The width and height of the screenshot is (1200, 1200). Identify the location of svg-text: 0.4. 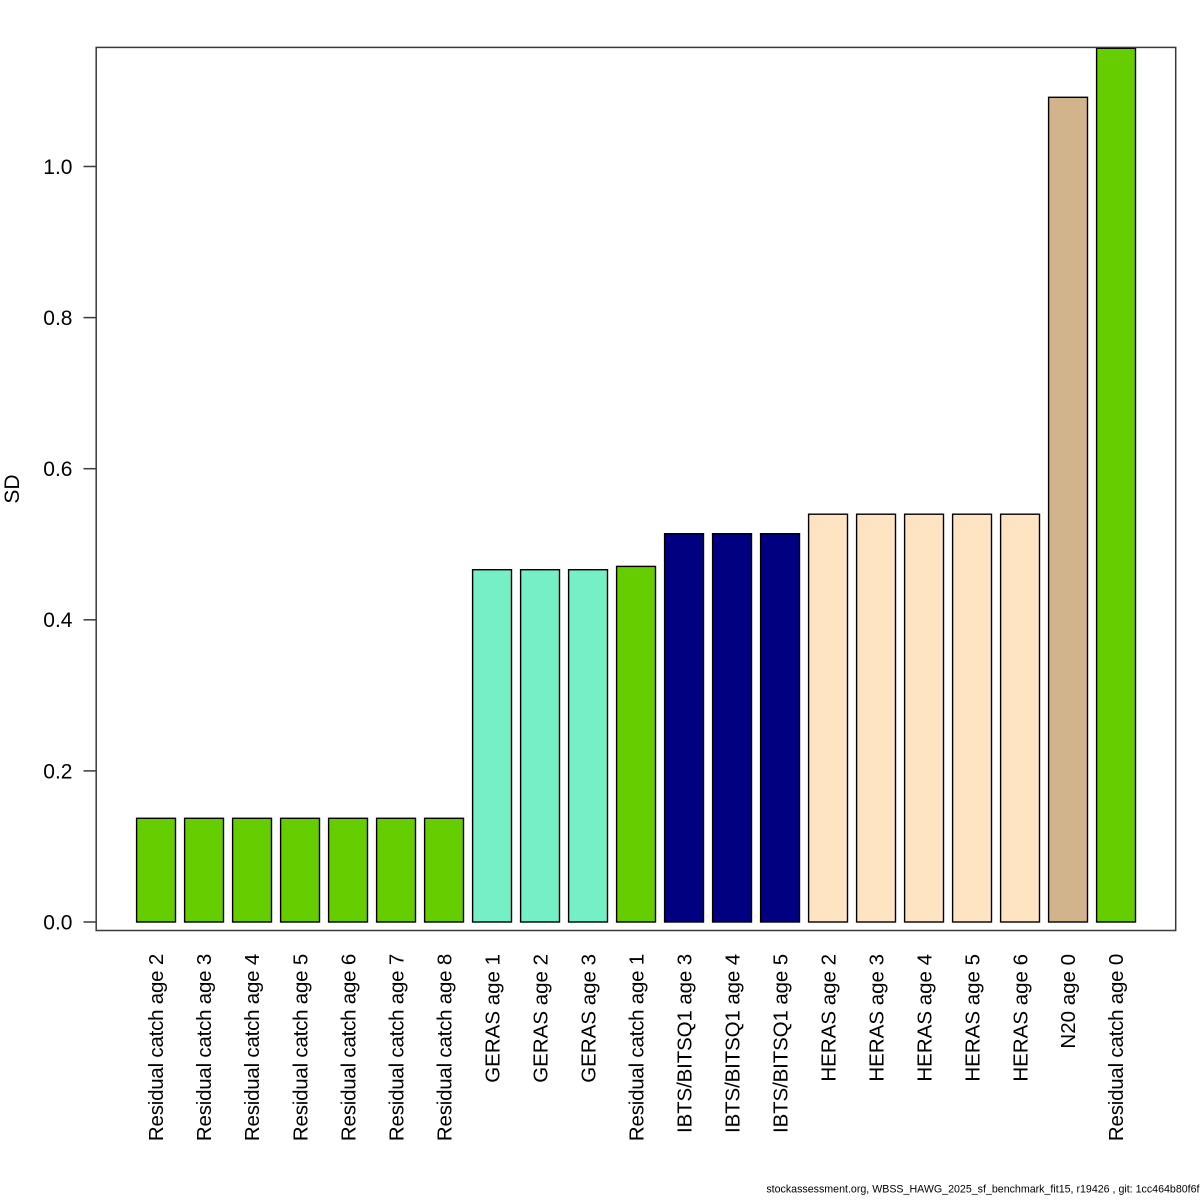
(58, 620).